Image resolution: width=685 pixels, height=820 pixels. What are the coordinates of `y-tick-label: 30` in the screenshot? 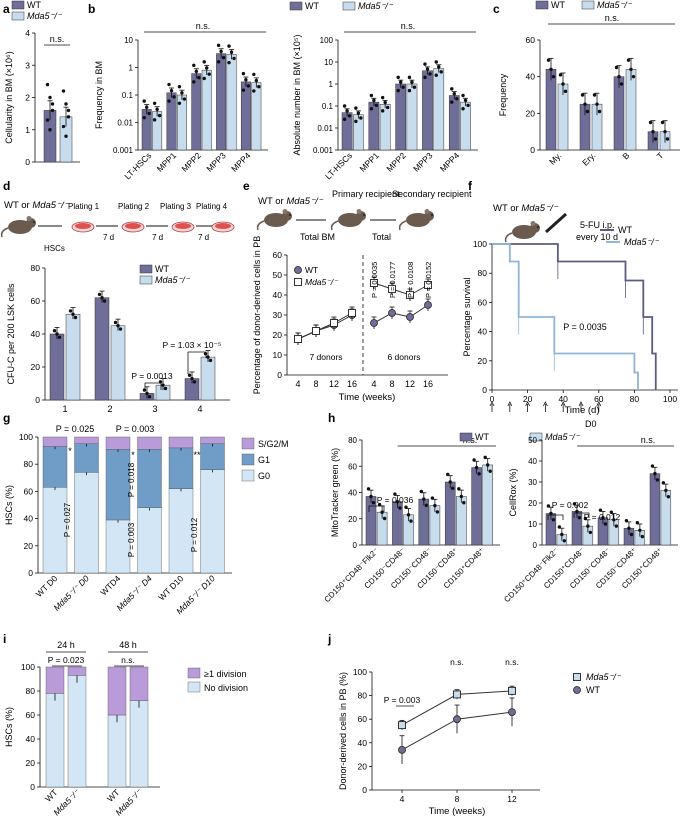 It's located at (278, 315).